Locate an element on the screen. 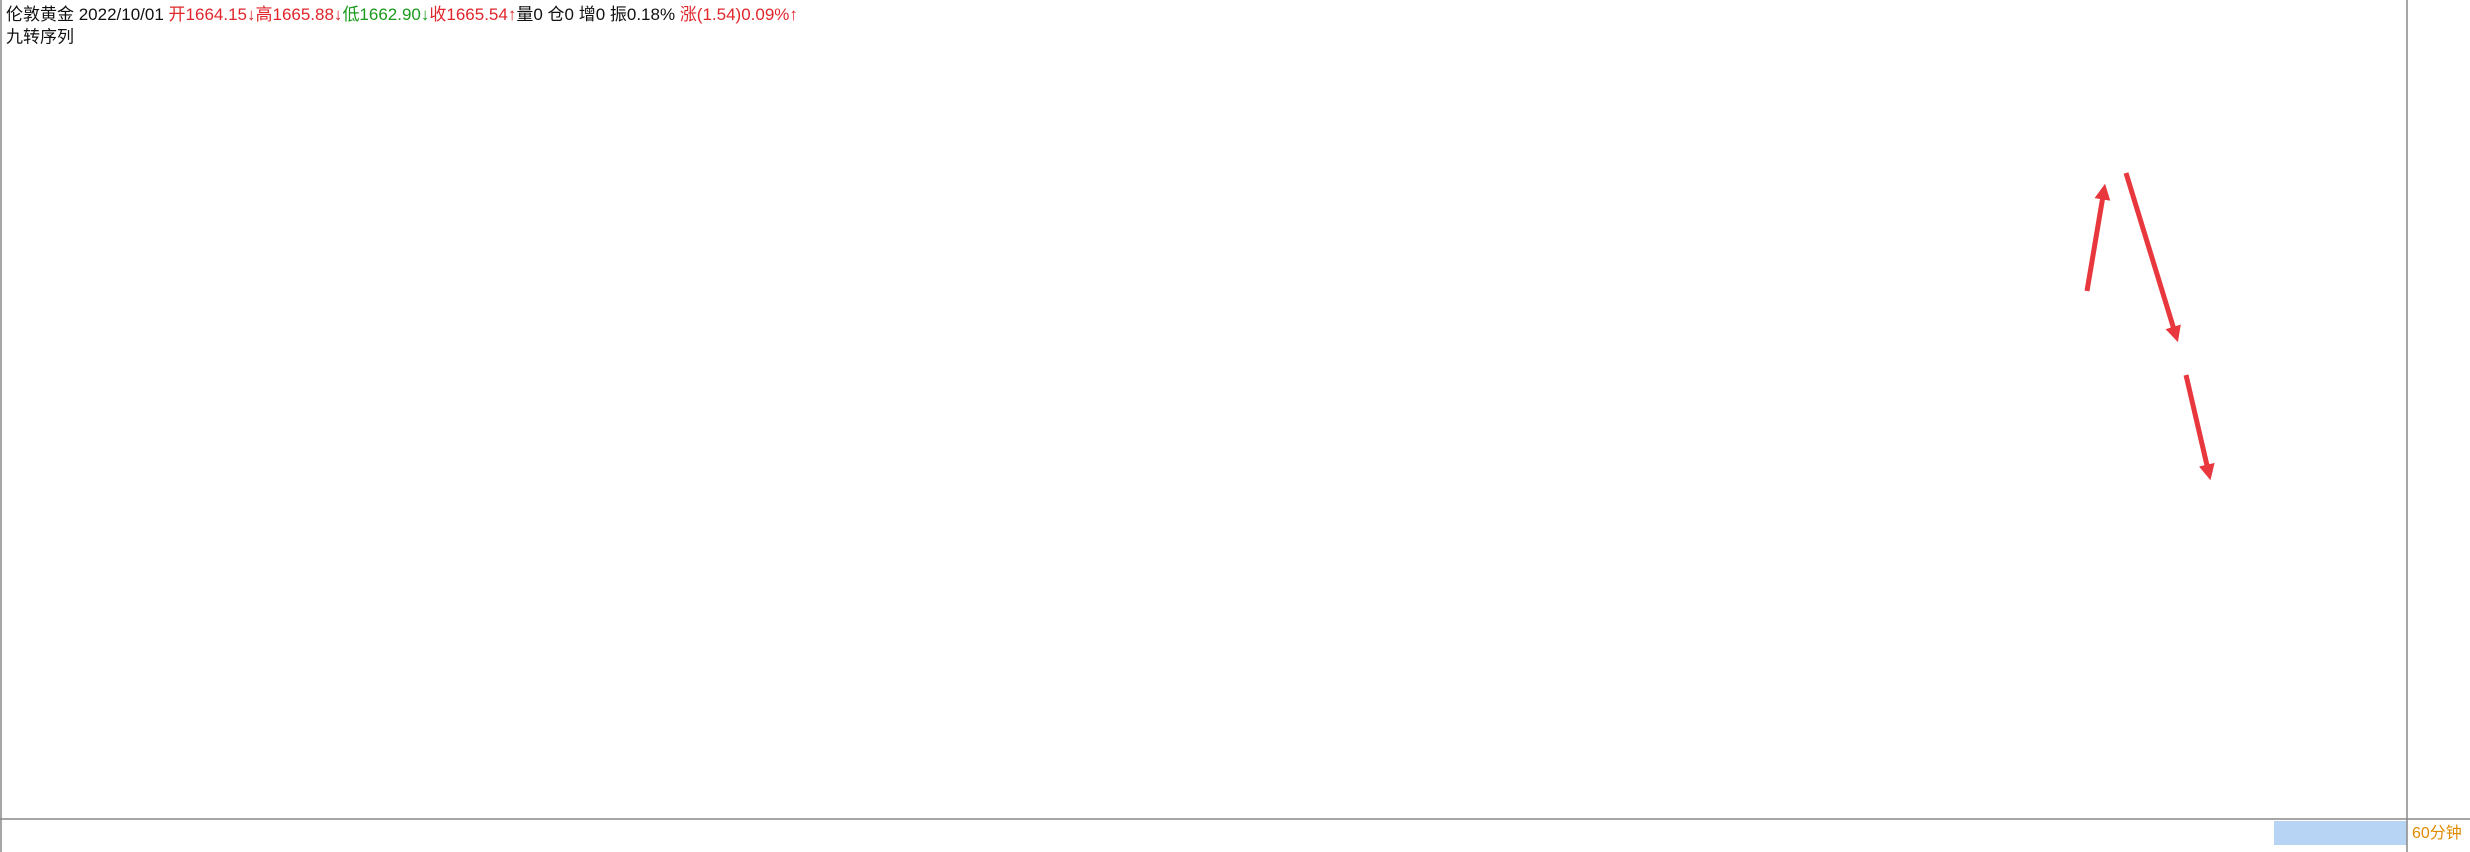 The image size is (2470, 852). low-quote: 低1662.90↓ is located at coordinates (385, 14).